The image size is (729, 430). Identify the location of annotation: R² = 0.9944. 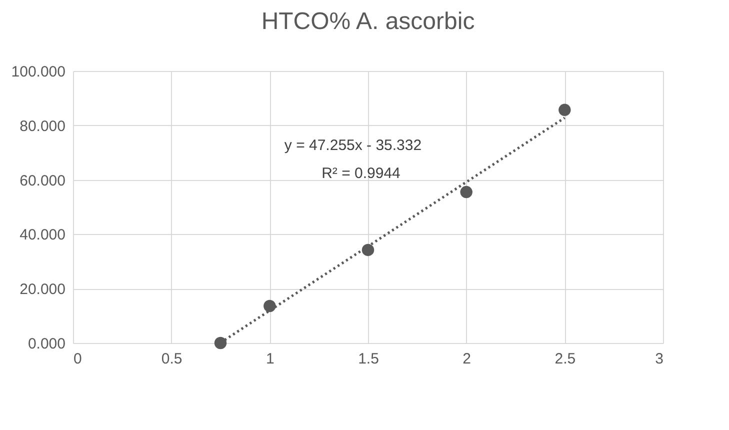
(361, 173).